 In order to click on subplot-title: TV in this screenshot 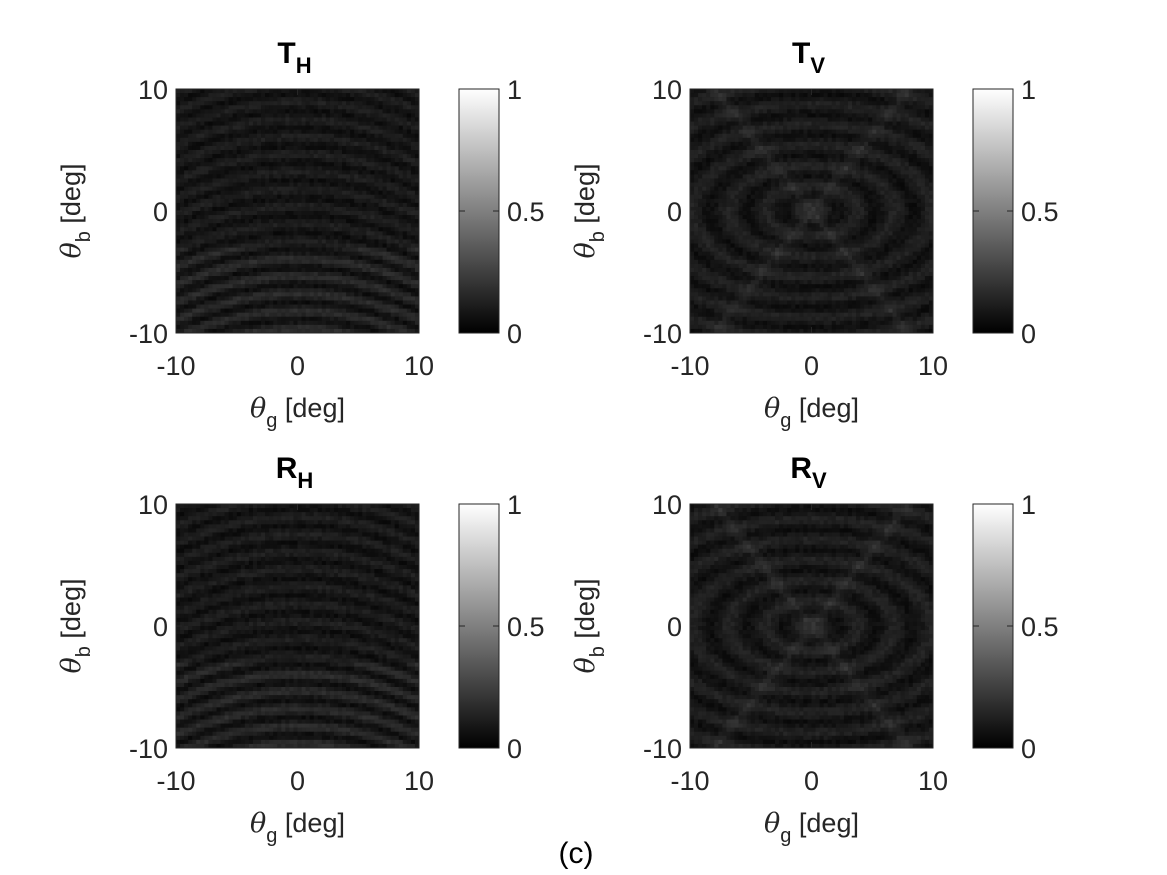, I will do `click(808, 57)`.